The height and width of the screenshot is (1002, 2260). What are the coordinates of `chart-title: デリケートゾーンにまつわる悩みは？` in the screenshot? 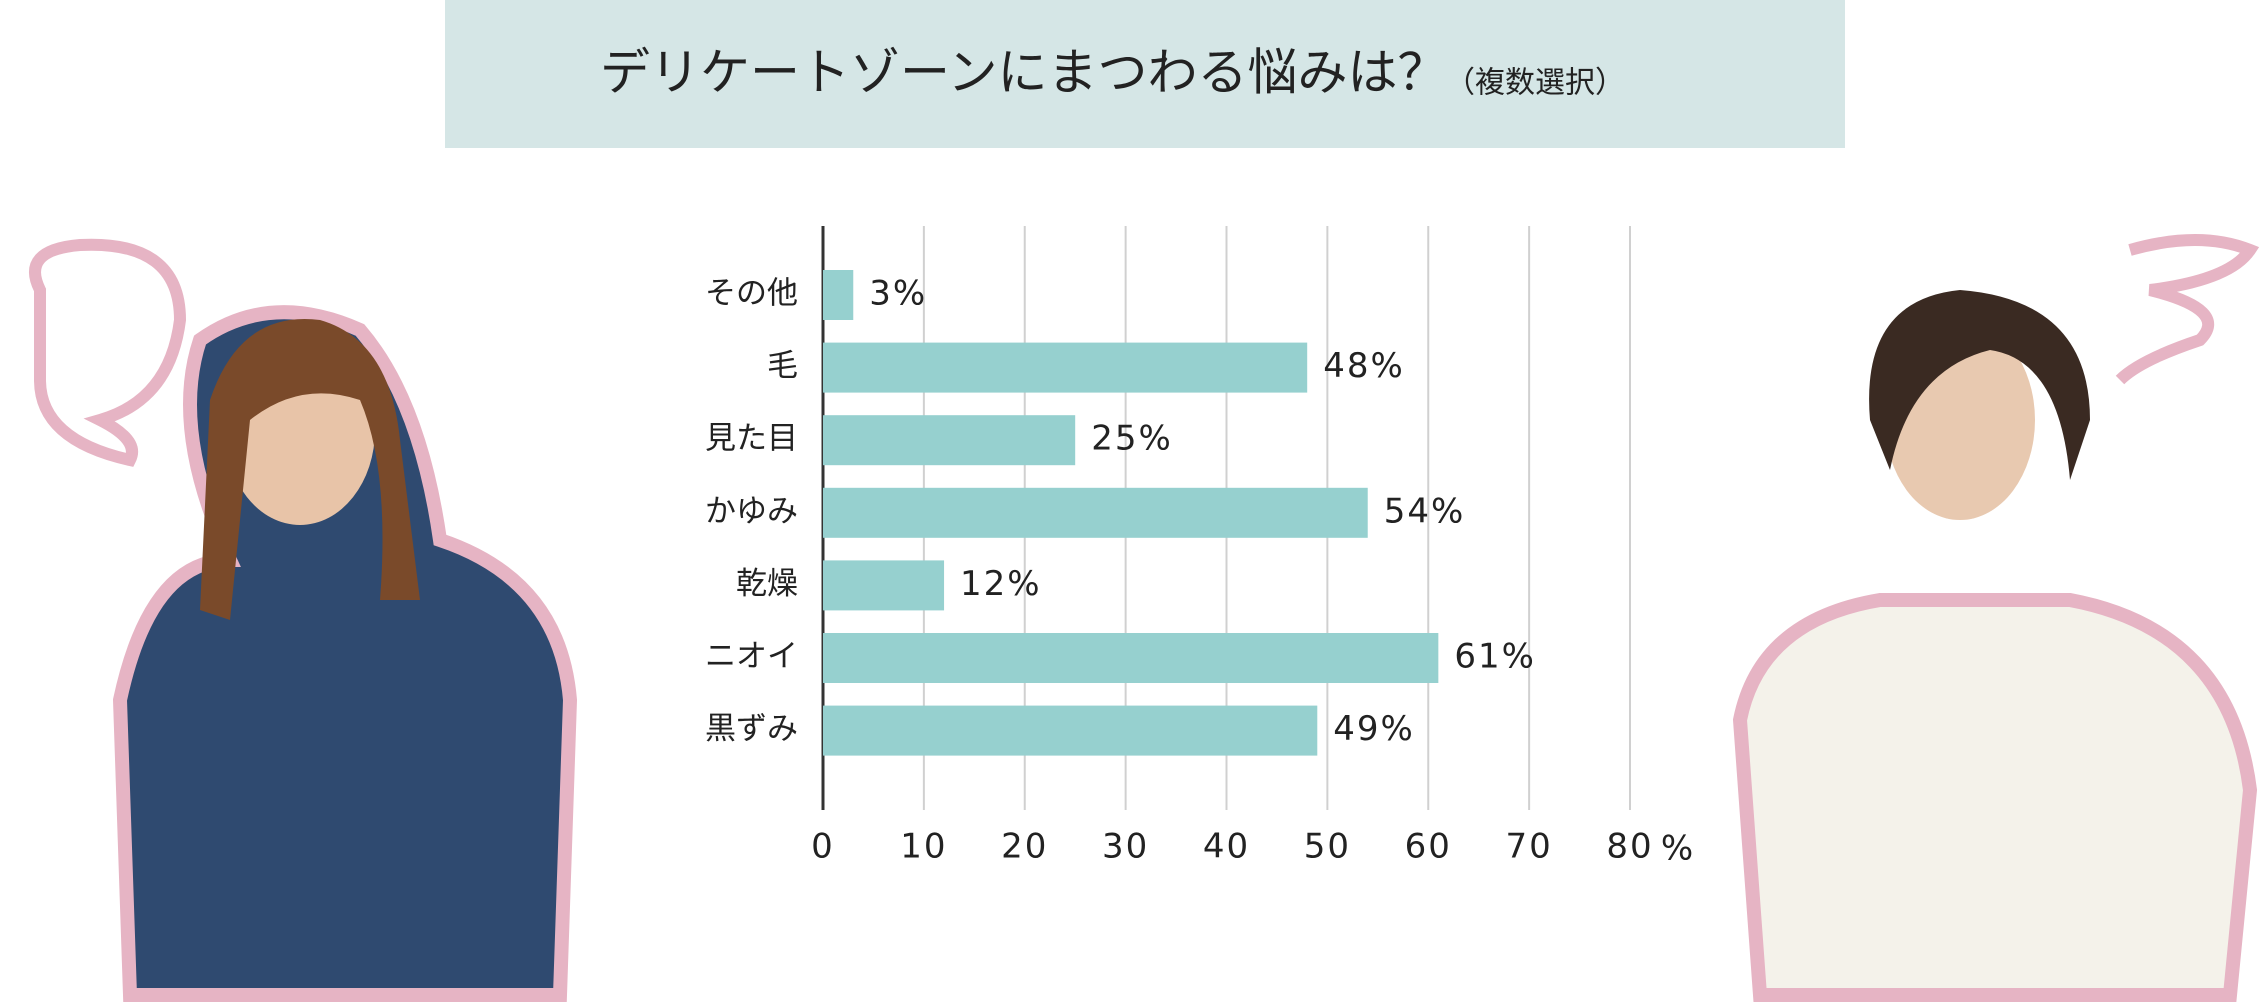 It's located at (1024, 73).